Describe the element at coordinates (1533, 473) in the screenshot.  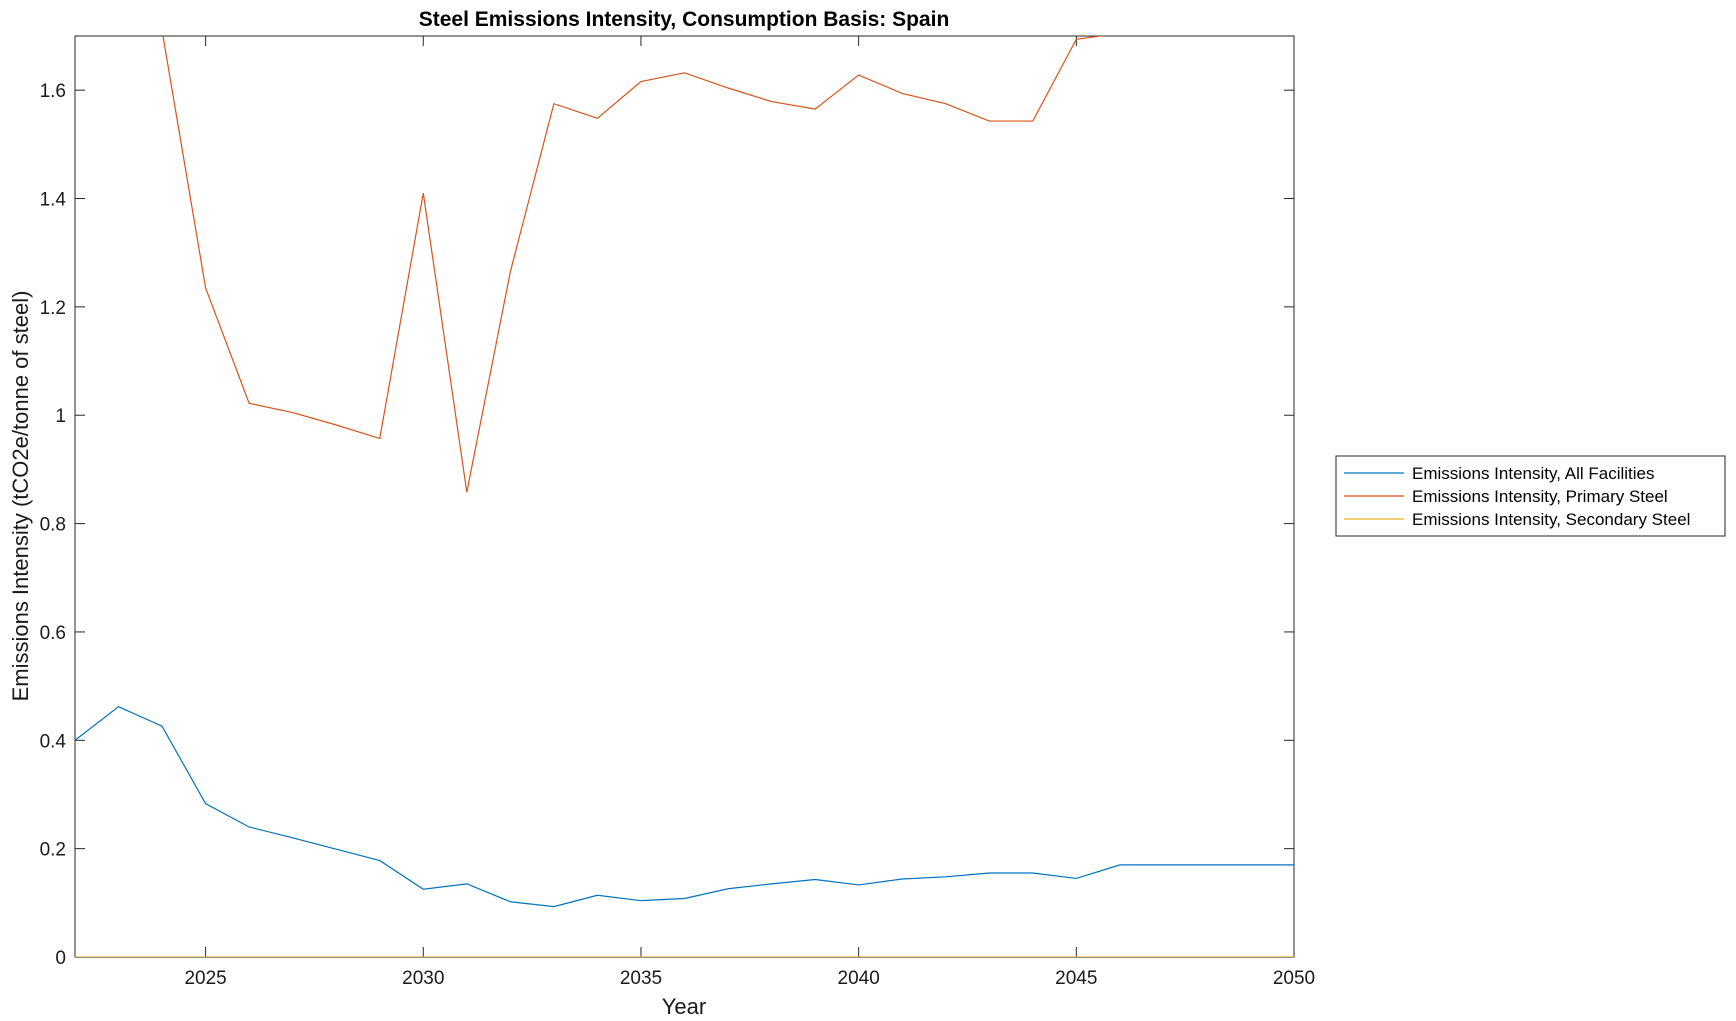
I see `legend-label: Emissions Intensity, All Facilities` at that location.